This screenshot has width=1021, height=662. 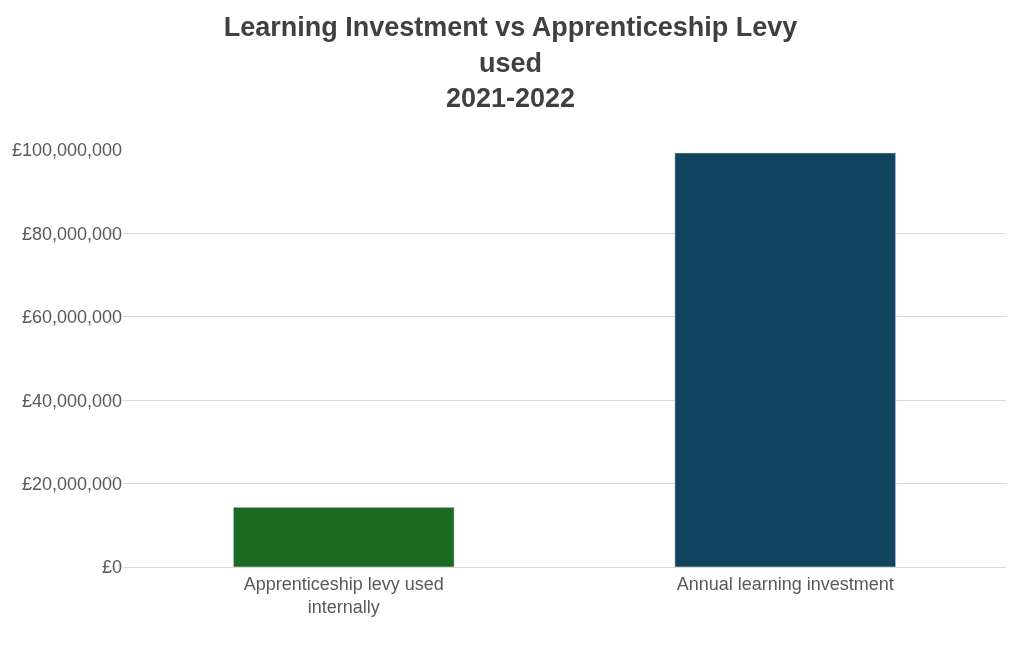 I want to click on x-tick-label: Apprenticeship levy used internally, so click(x=343, y=595).